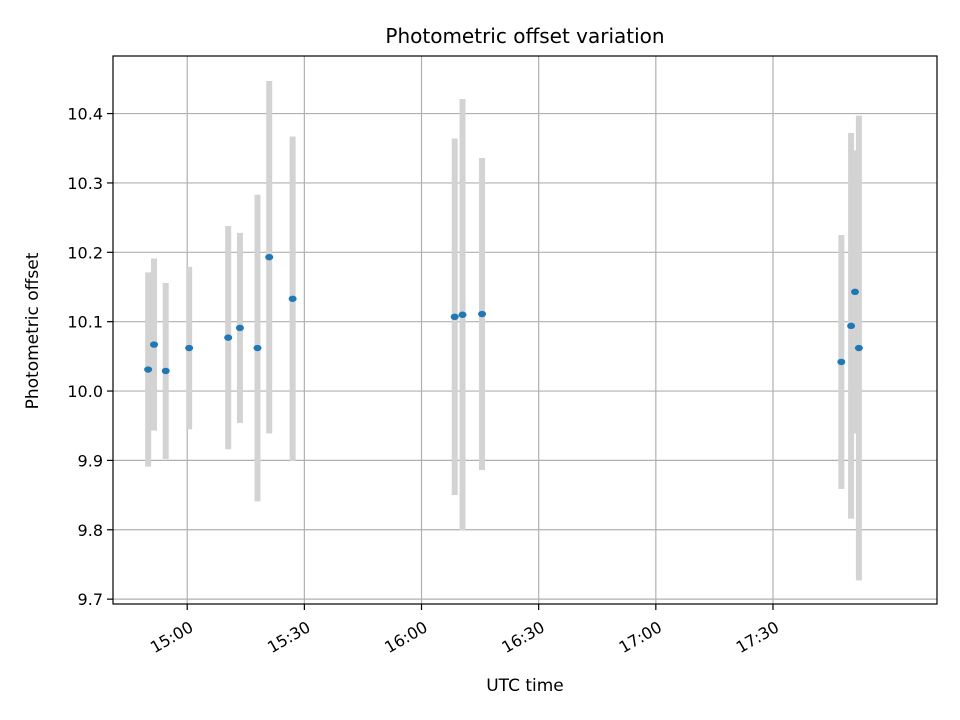  I want to click on y-tick-label: 10.4, so click(85, 114).